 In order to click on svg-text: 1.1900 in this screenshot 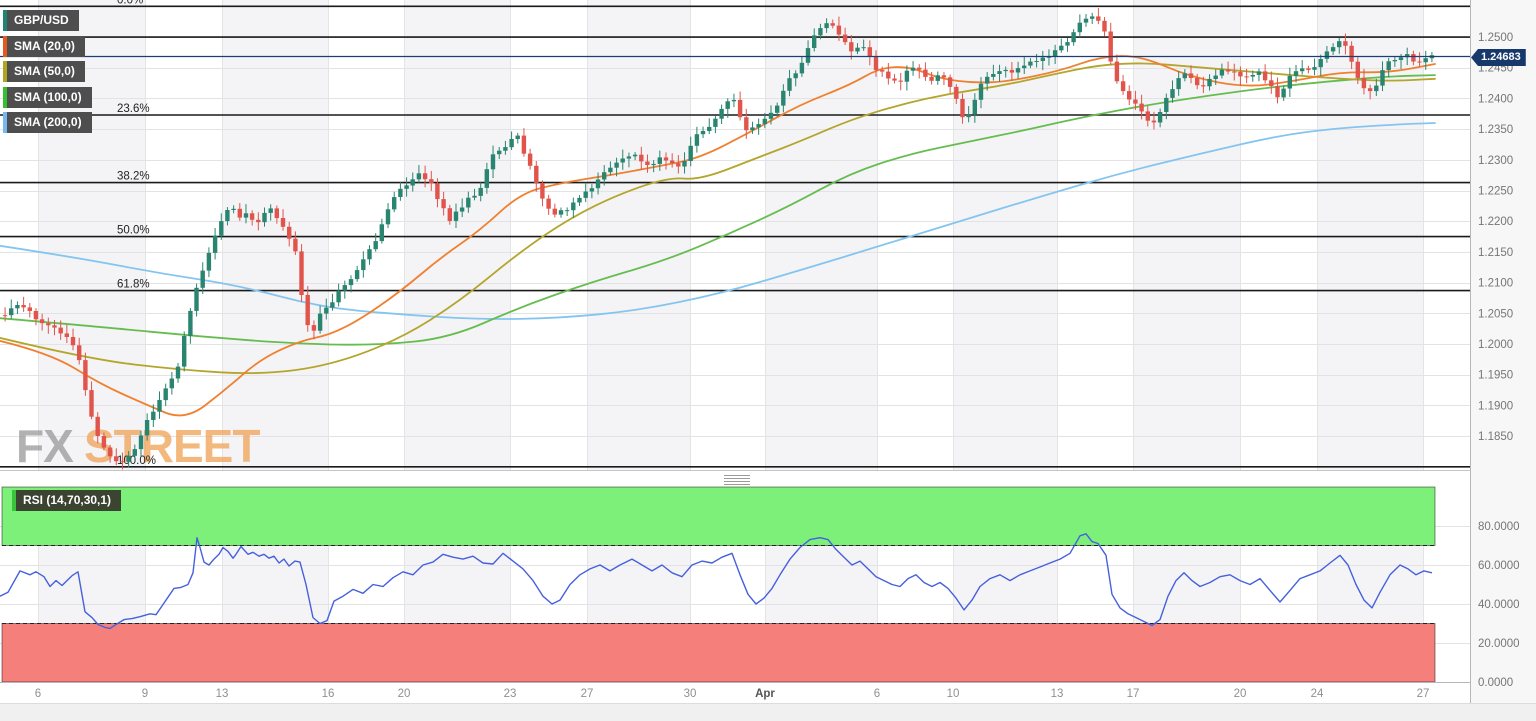, I will do `click(1495, 406)`.